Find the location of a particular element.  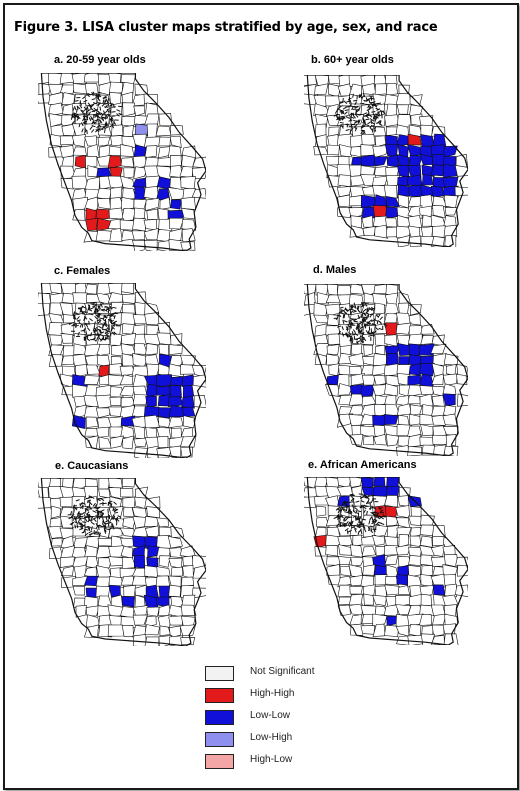

legend-label: High-Low is located at coordinates (271, 759).